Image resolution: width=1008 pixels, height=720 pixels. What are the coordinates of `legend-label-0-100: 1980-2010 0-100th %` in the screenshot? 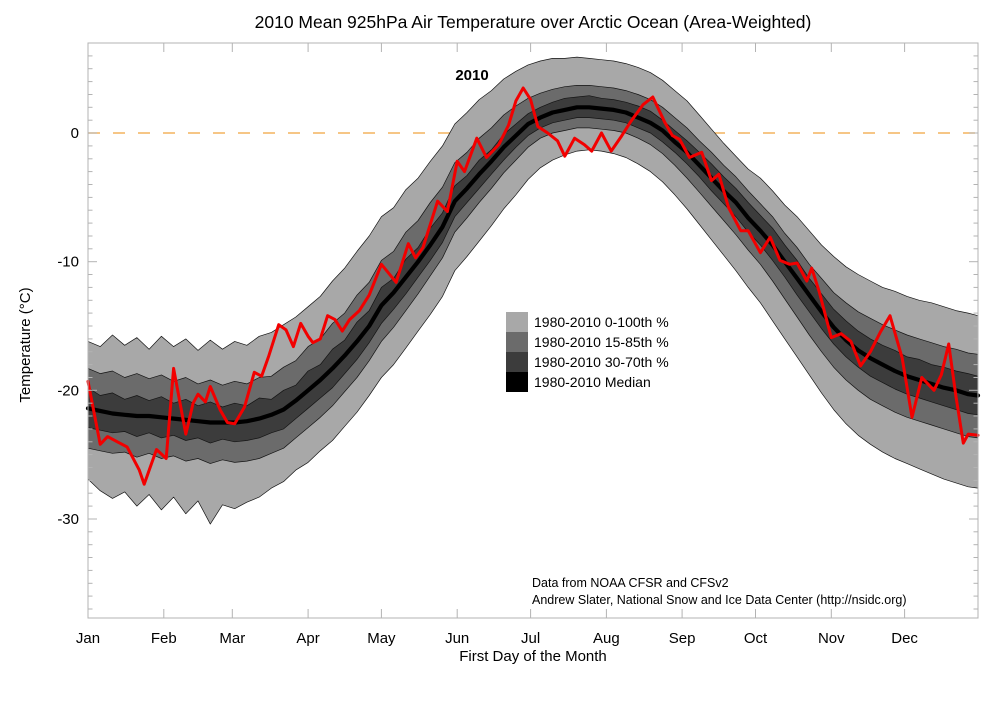 It's located at (601, 322).